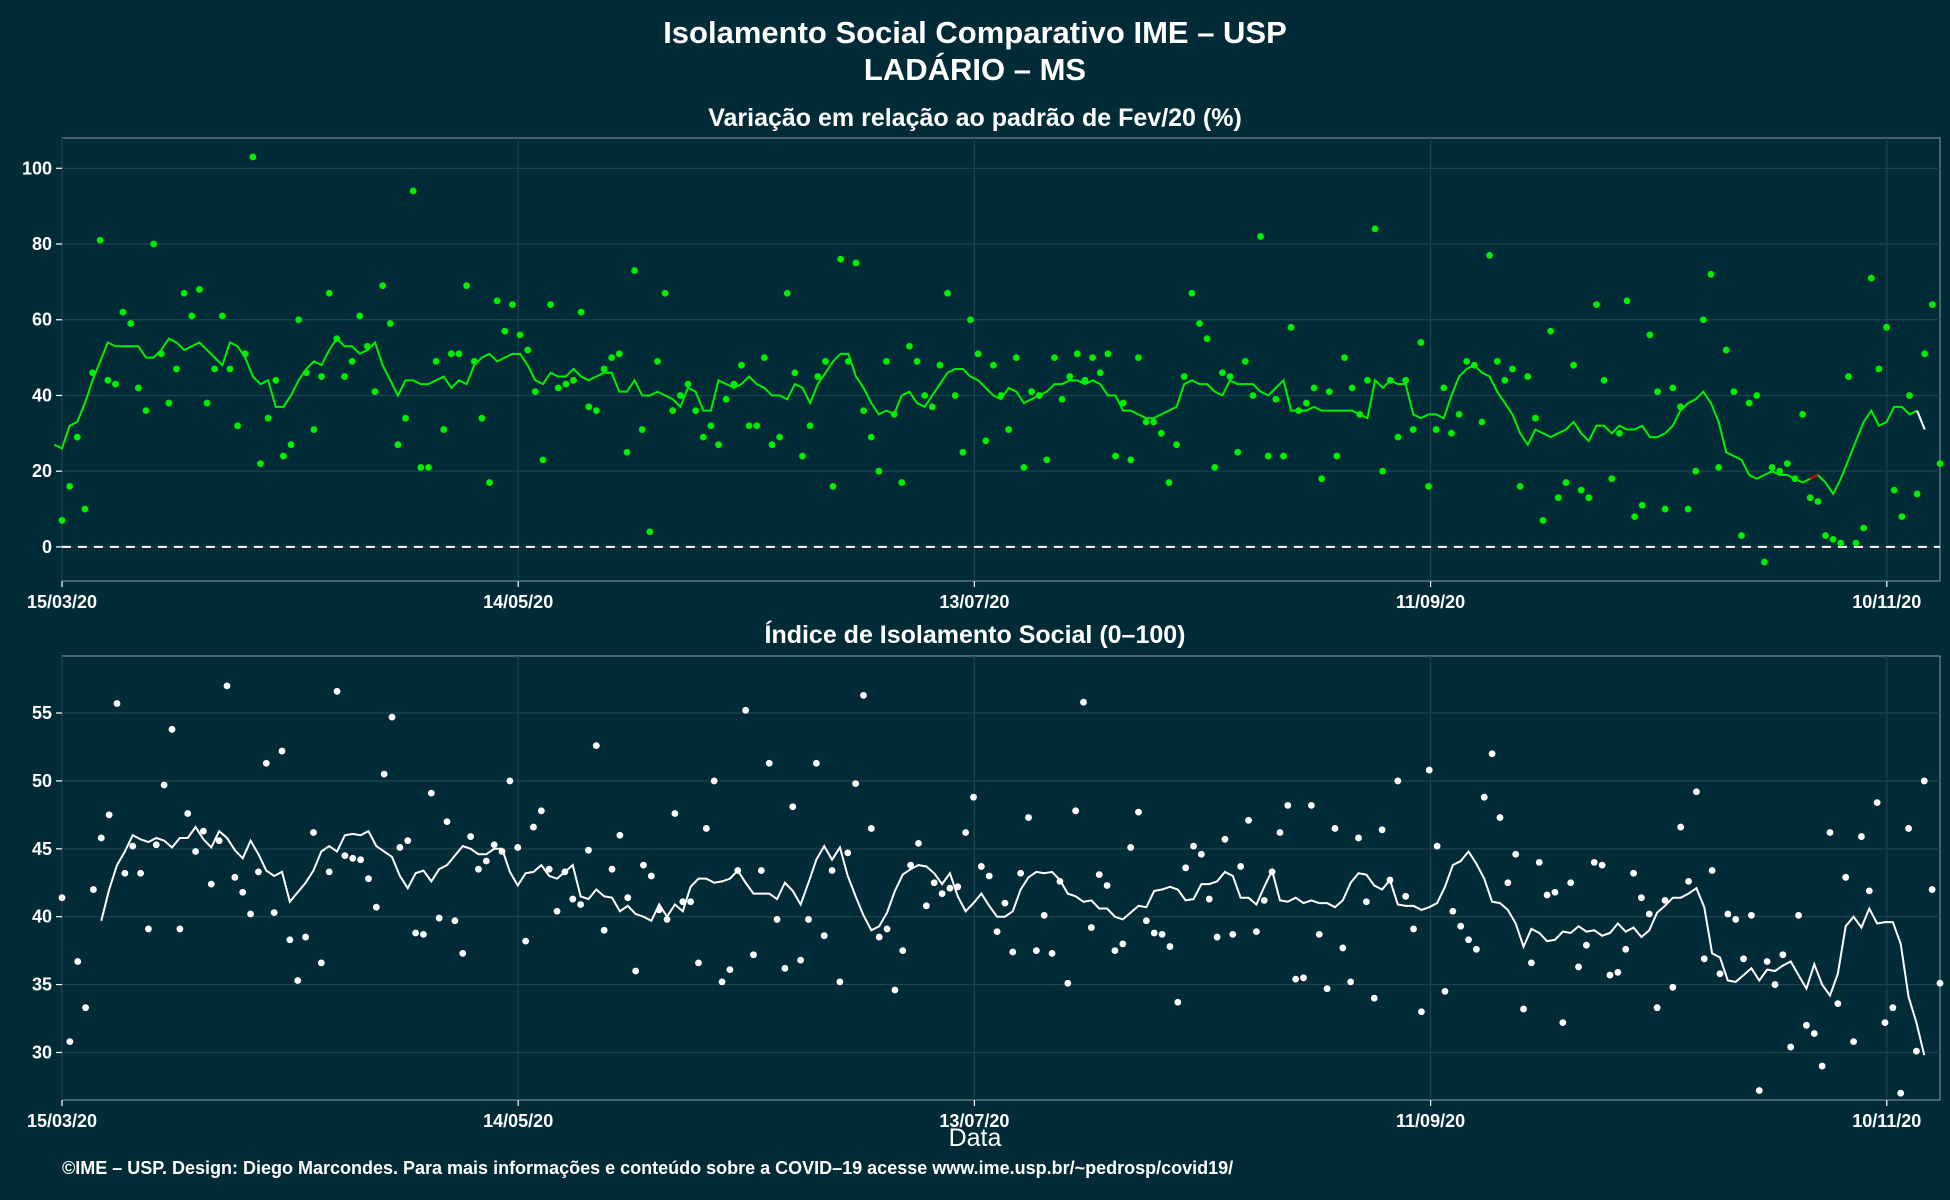 The width and height of the screenshot is (1950, 1200). I want to click on x-axis-label: Data, so click(975, 1138).